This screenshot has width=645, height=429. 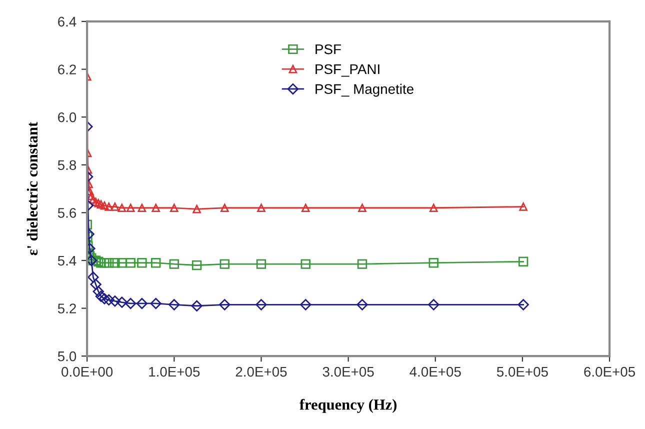 I want to click on x-tick-label: 5.0E+05, so click(x=522, y=371).